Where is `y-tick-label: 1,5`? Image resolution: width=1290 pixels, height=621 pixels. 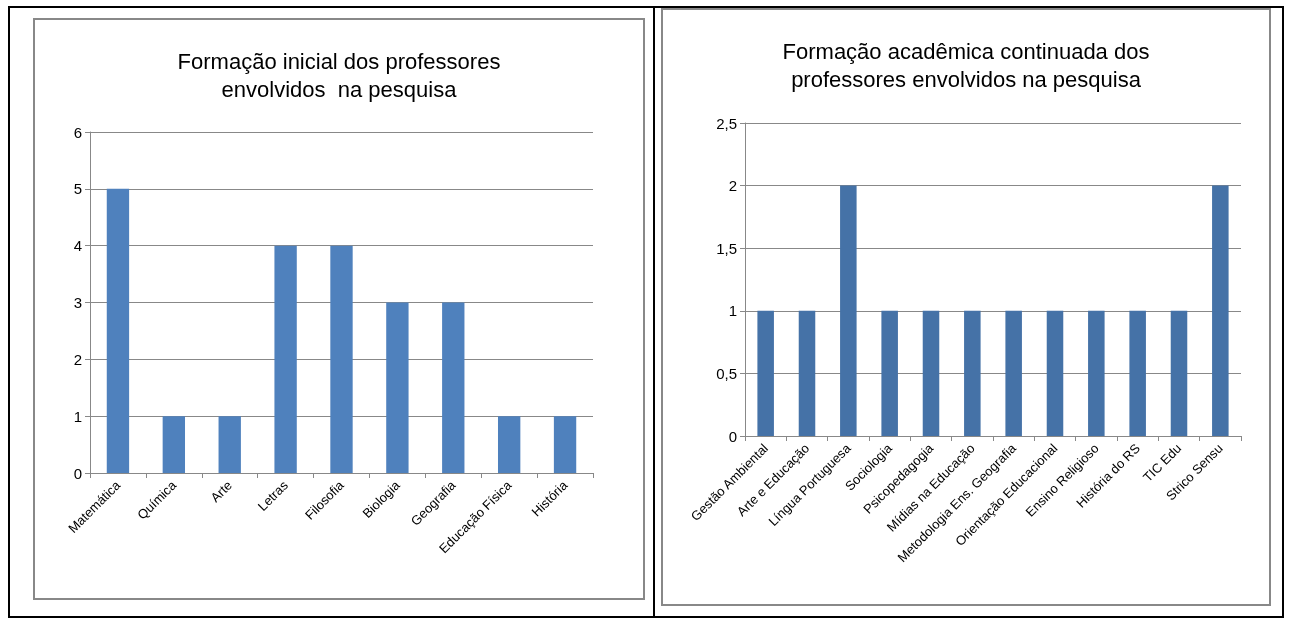 y-tick-label: 1,5 is located at coordinates (726, 248).